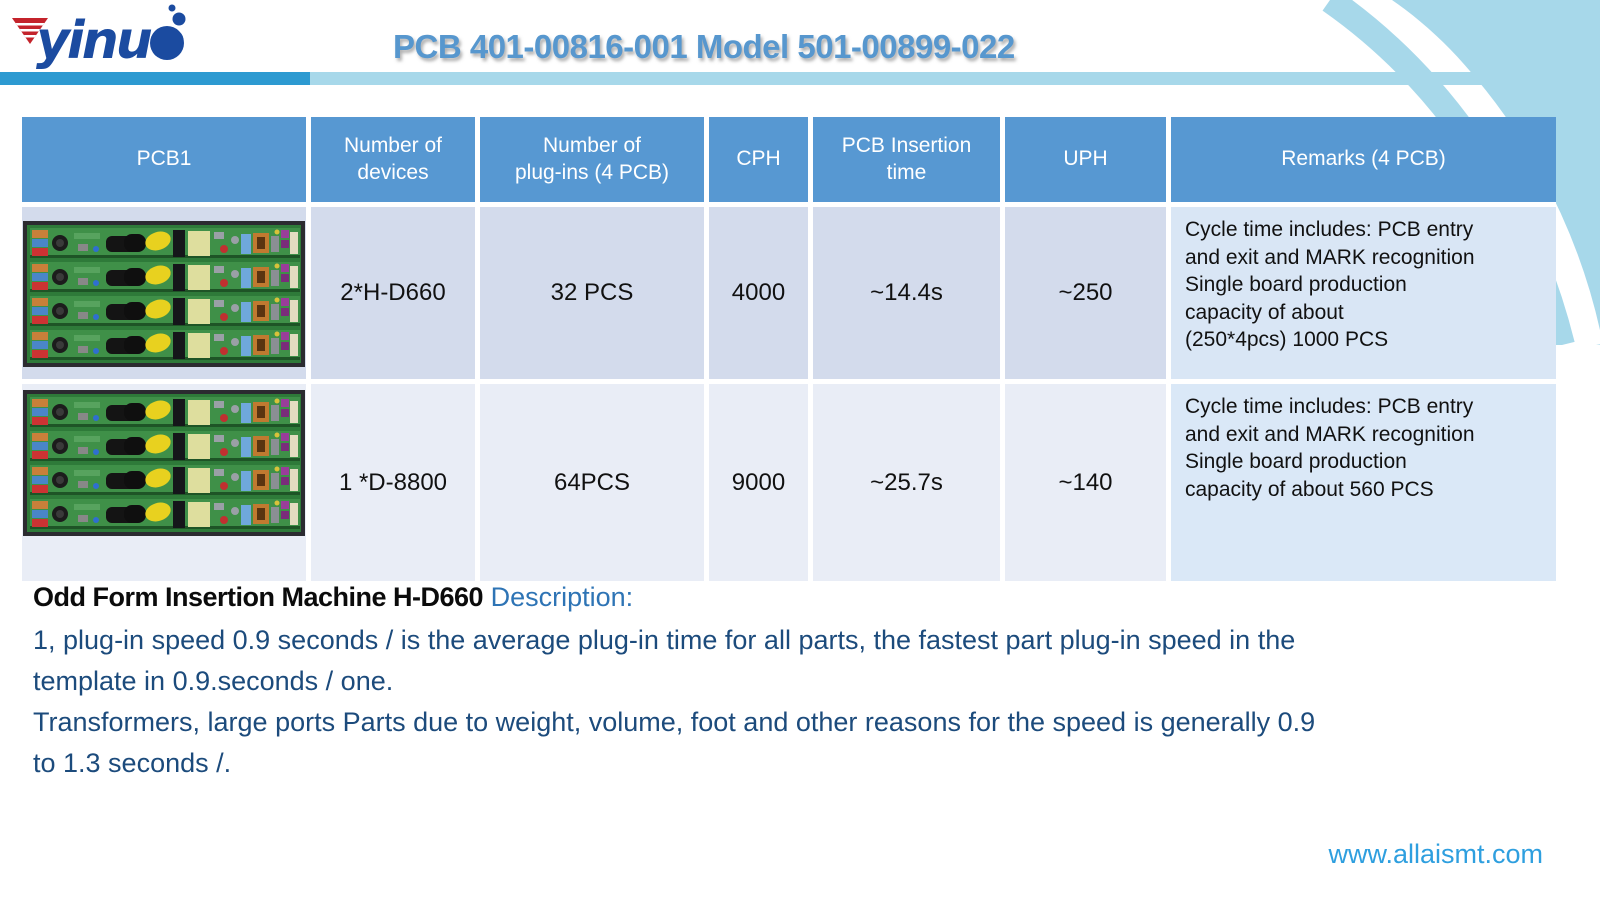 The width and height of the screenshot is (1600, 900). Describe the element at coordinates (758, 293) in the screenshot. I see `cell-cph: 4000` at that location.